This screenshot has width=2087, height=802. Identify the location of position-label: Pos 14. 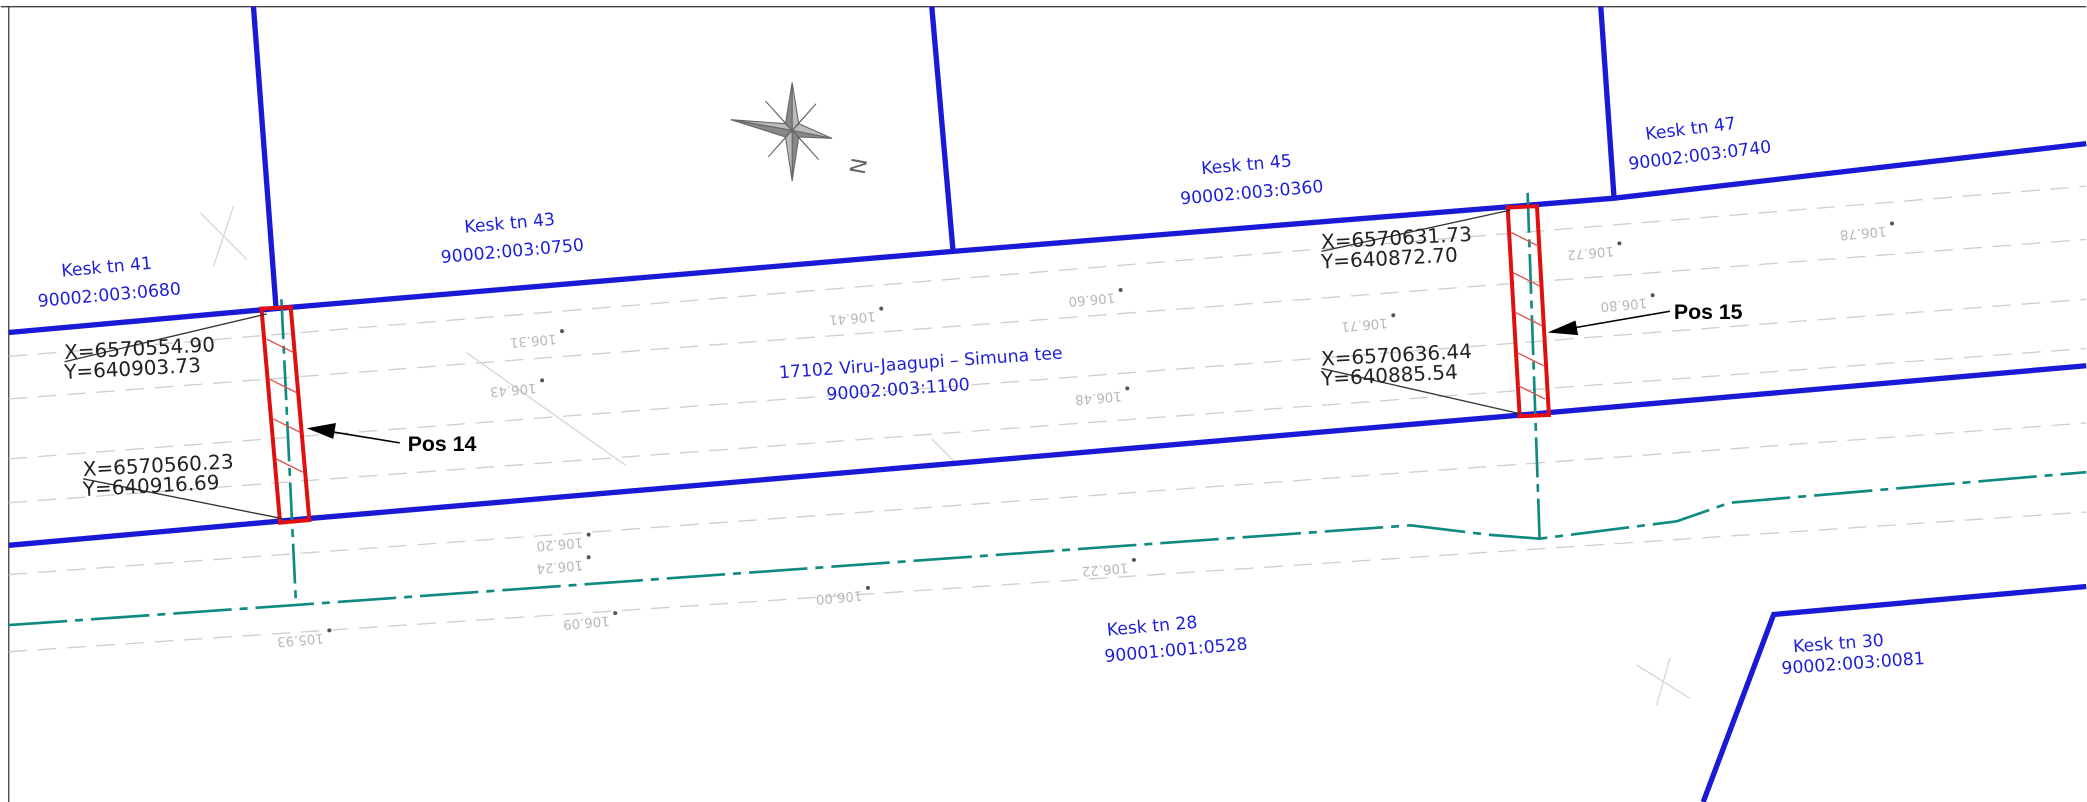
(442, 444).